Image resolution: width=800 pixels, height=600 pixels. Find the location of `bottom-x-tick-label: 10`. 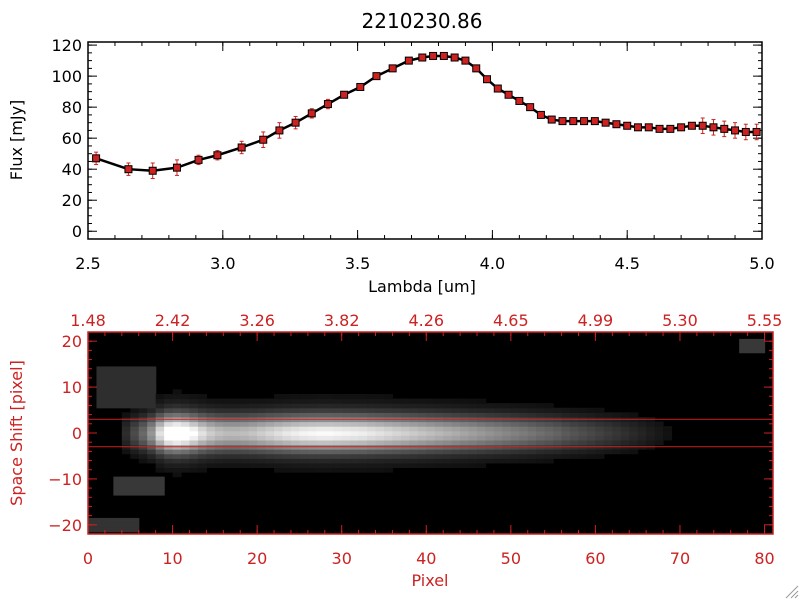

bottom-x-tick-label: 10 is located at coordinates (172, 558).